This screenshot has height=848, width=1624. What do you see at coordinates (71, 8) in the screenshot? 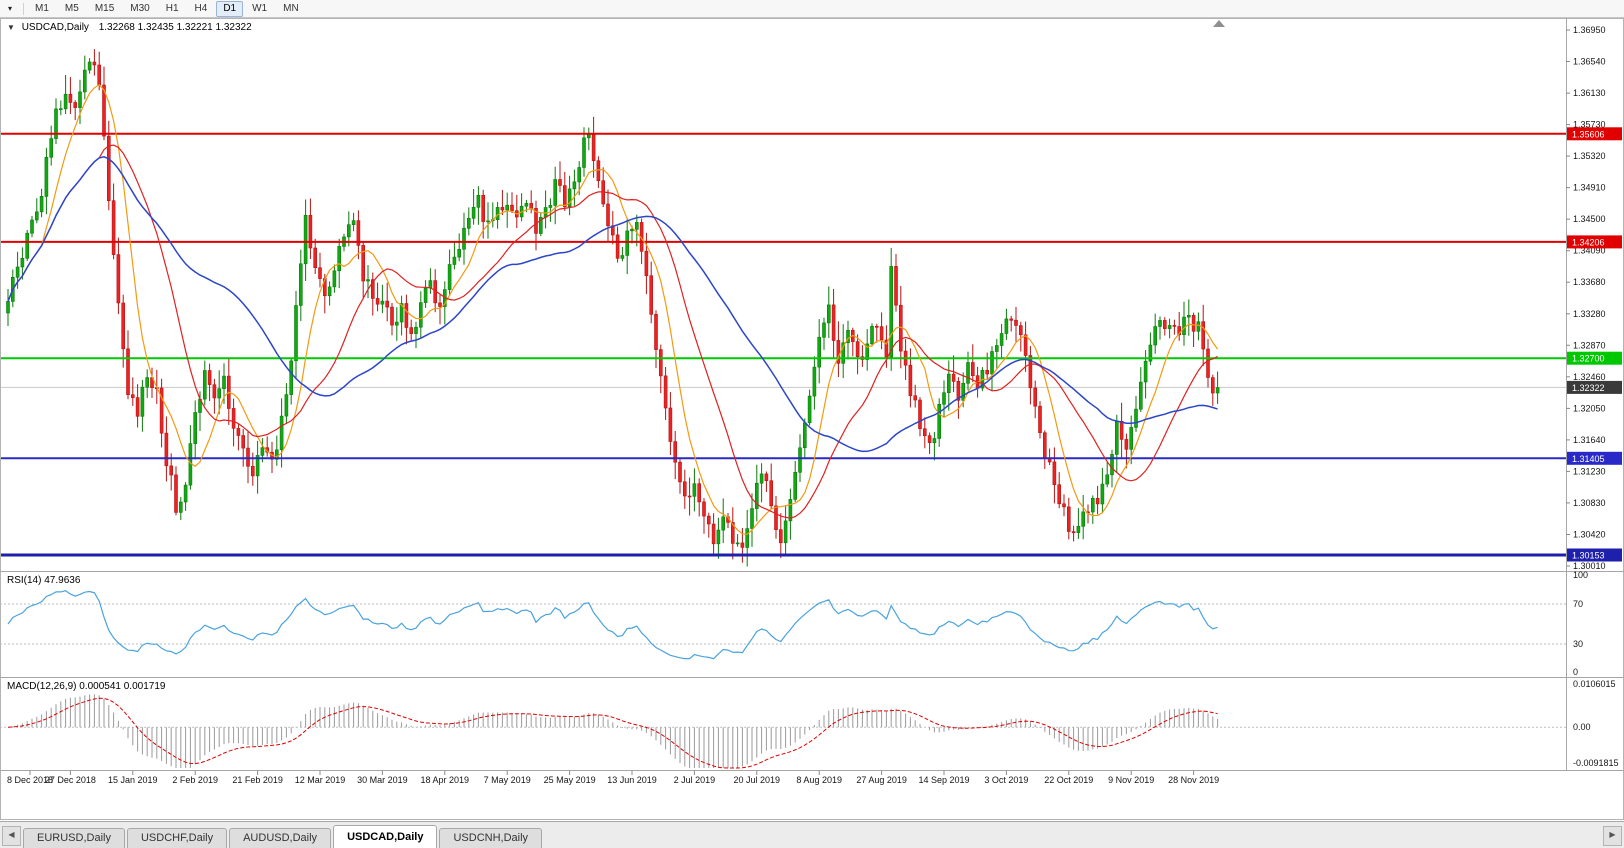
I see `timeframe-m5-button: M5` at bounding box center [71, 8].